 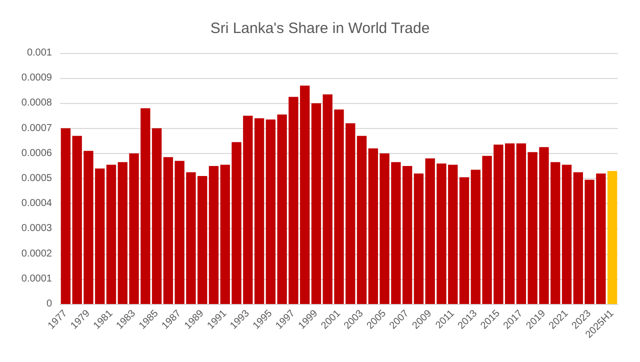 What do you see at coordinates (36, 78) in the screenshot?
I see `y-tick-label: 0.0009` at bounding box center [36, 78].